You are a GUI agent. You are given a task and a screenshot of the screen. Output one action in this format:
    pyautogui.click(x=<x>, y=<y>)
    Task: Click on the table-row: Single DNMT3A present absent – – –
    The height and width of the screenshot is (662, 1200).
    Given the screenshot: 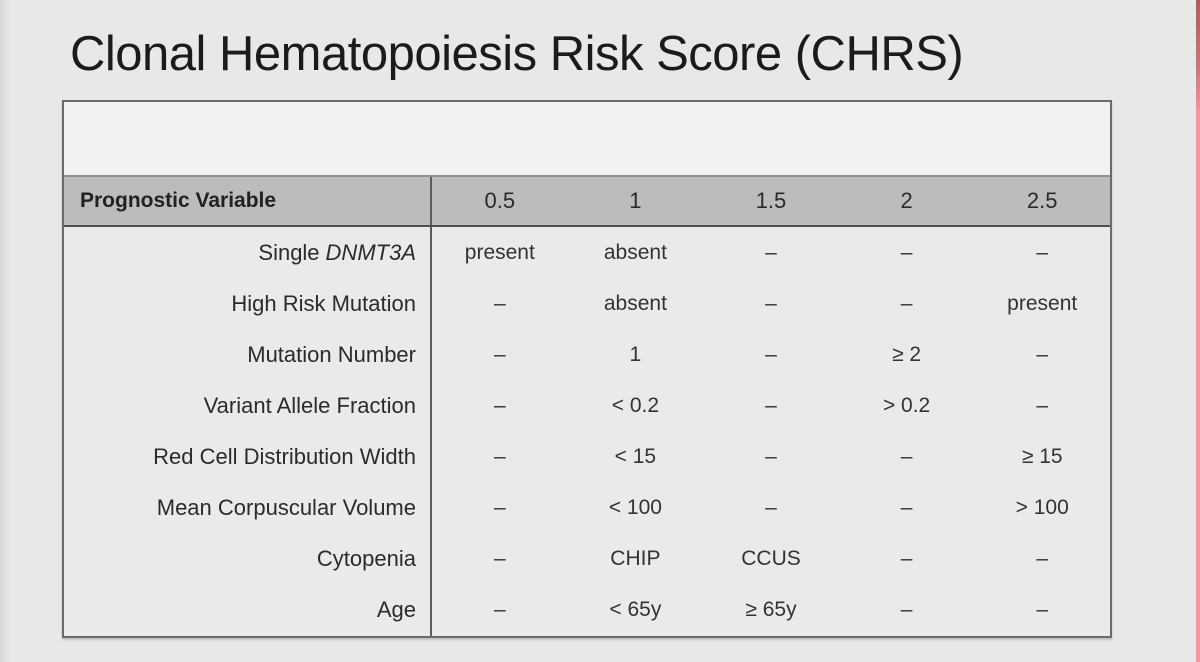 What is the action you would take?
    pyautogui.click(x=587, y=253)
    